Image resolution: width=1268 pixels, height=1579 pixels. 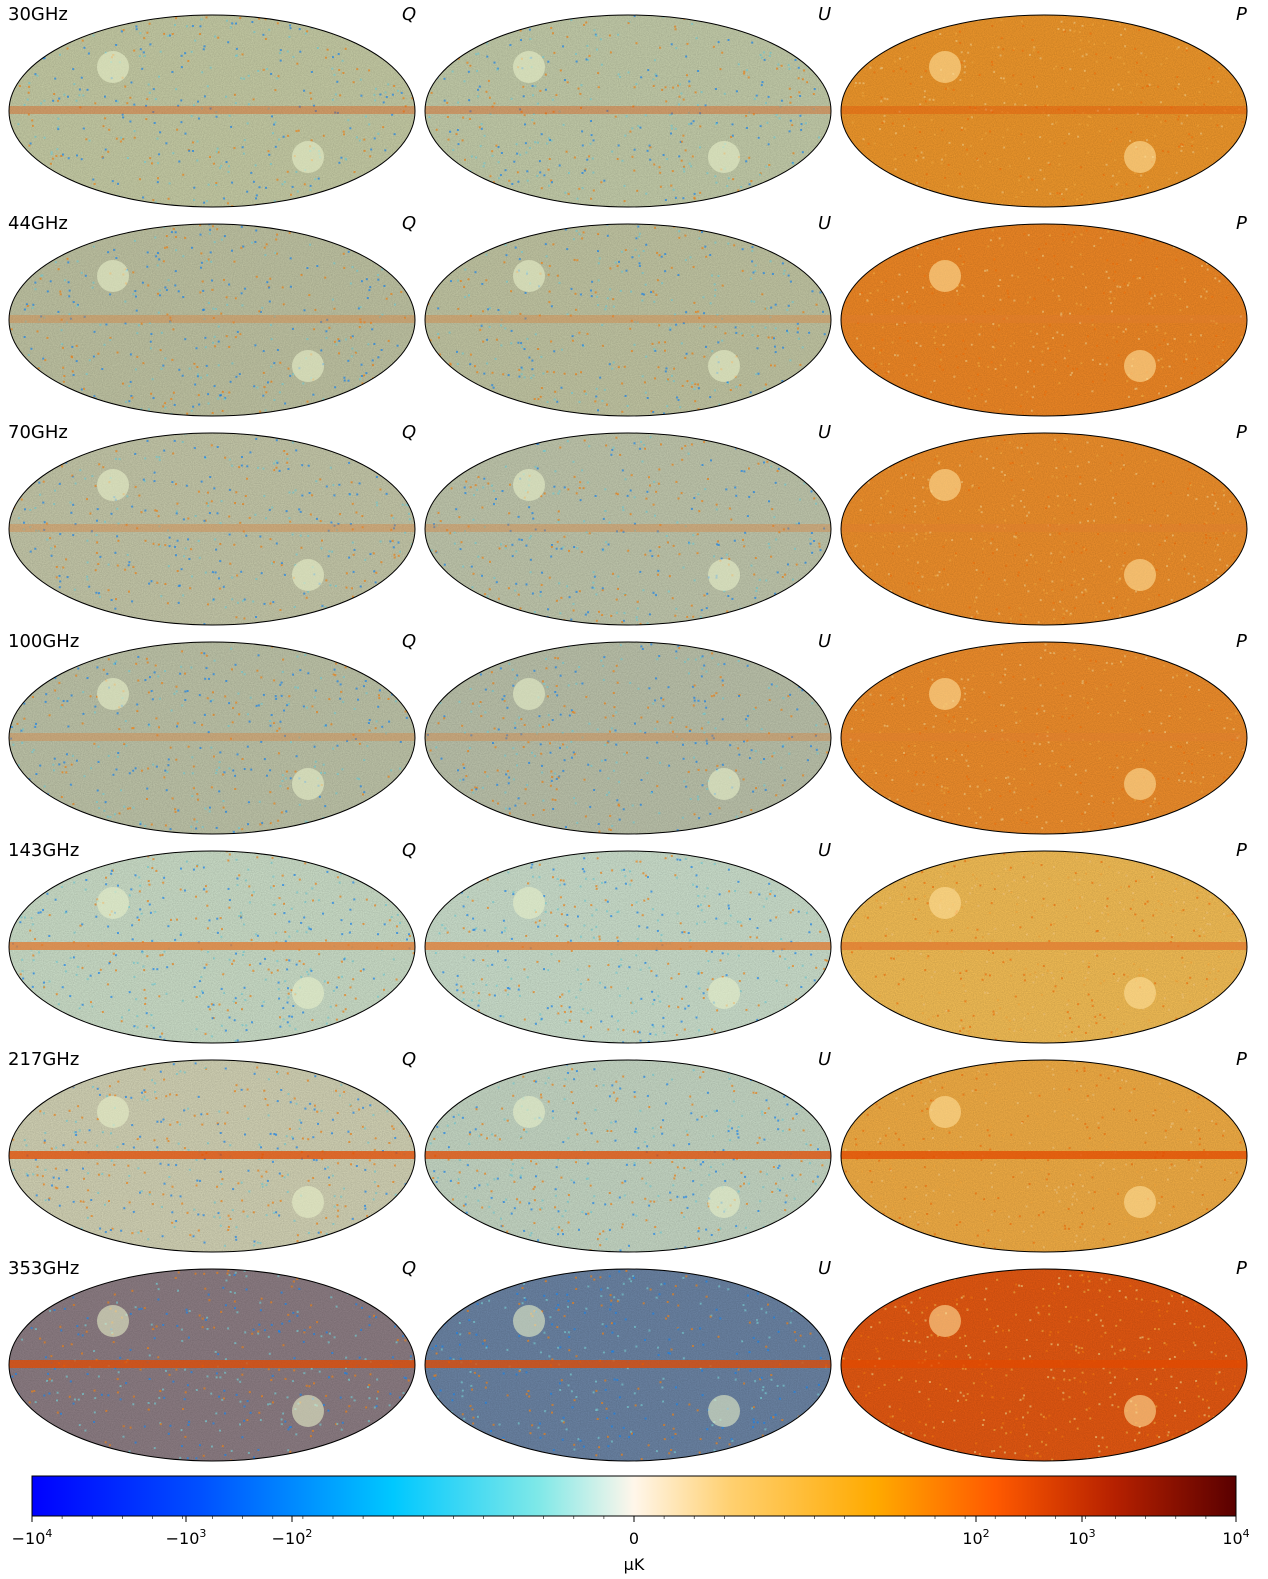 What do you see at coordinates (1081, 1537) in the screenshot?
I see `colorbar-tick-label: 10³` at bounding box center [1081, 1537].